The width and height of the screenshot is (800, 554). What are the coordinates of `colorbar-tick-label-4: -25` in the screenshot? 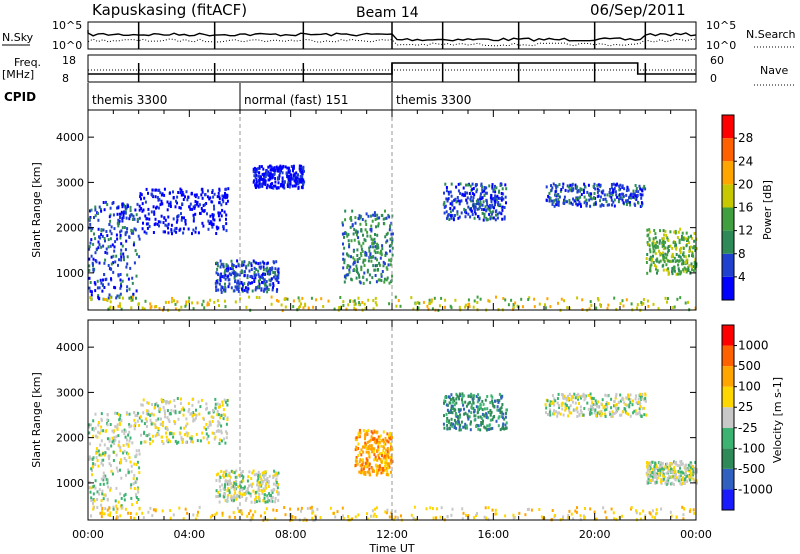 It's located at (748, 428).